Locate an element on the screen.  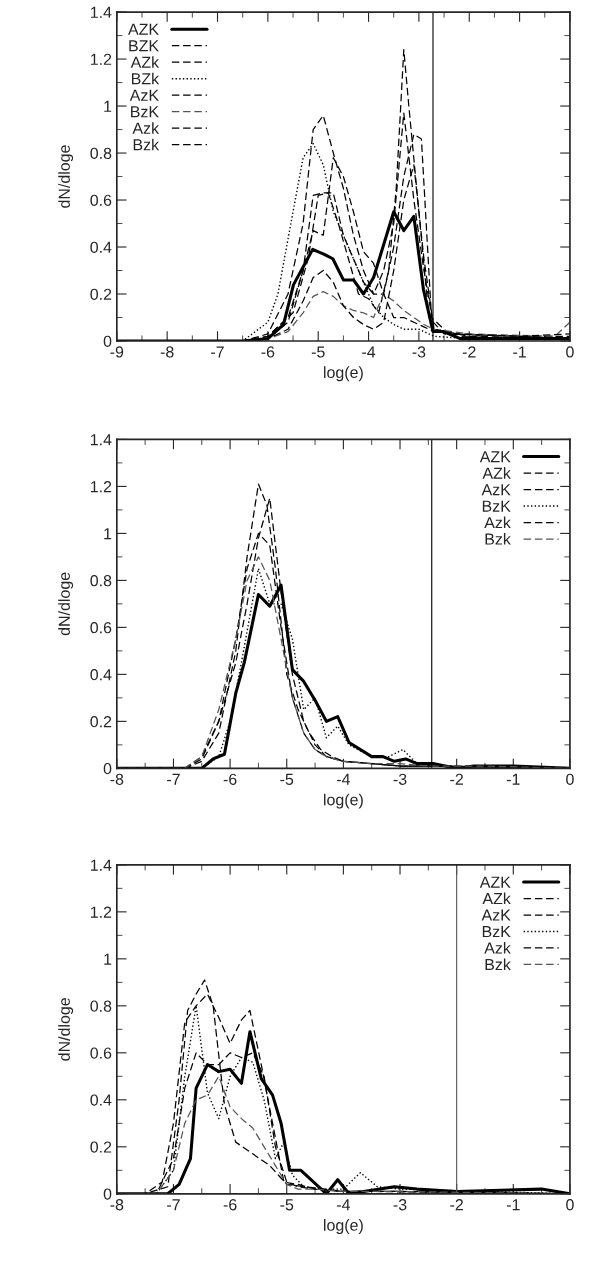
x-tick-label: -9 is located at coordinates (117, 352).